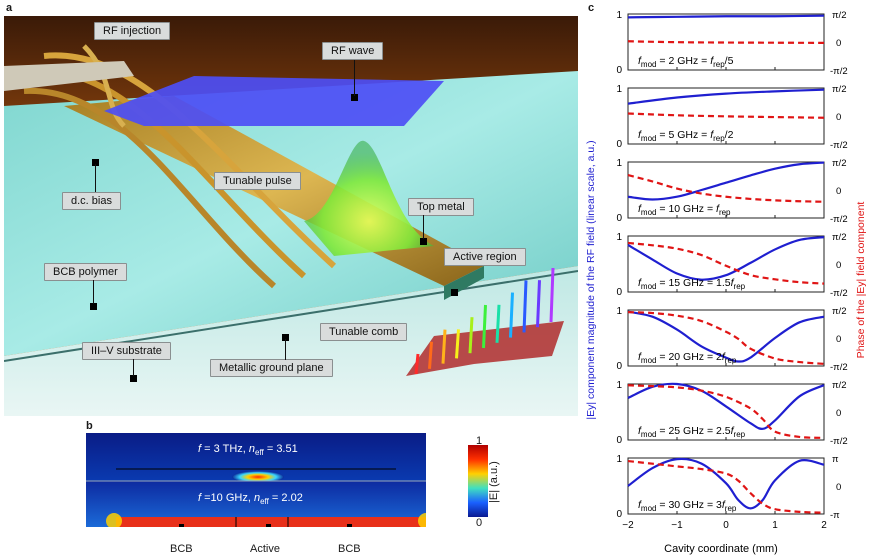  What do you see at coordinates (721, 549) in the screenshot?
I see `x-axis-title: Cavity coordinate (mm)` at bounding box center [721, 549].